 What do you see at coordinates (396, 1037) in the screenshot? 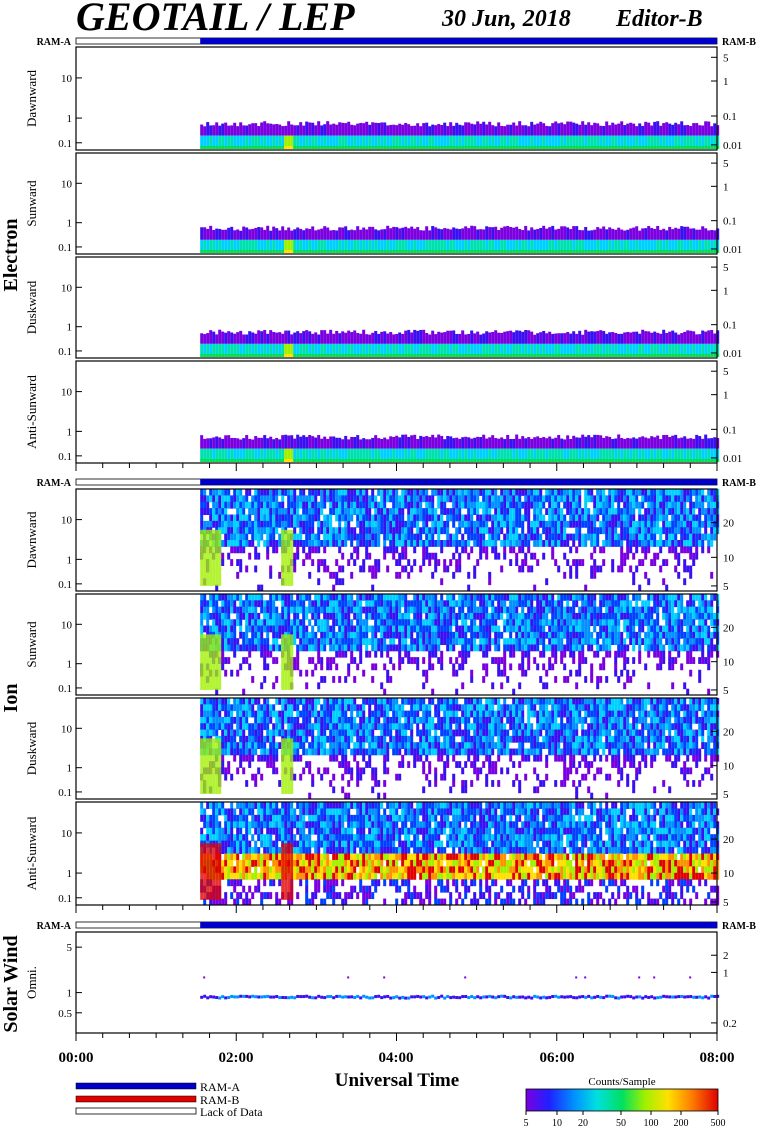
I see `x-axis-ticks-solar-wind` at bounding box center [396, 1037].